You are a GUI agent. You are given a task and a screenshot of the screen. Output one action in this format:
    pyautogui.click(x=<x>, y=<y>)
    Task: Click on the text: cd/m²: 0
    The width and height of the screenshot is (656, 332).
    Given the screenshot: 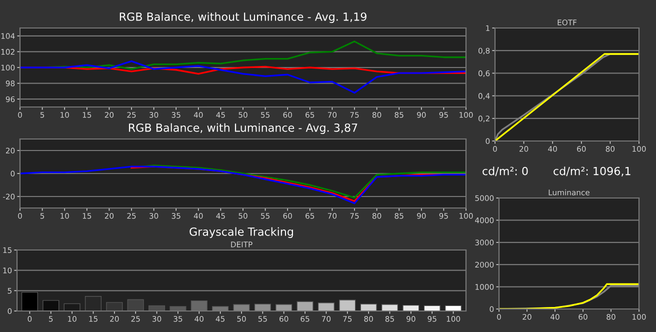 What is the action you would take?
    pyautogui.click(x=505, y=171)
    